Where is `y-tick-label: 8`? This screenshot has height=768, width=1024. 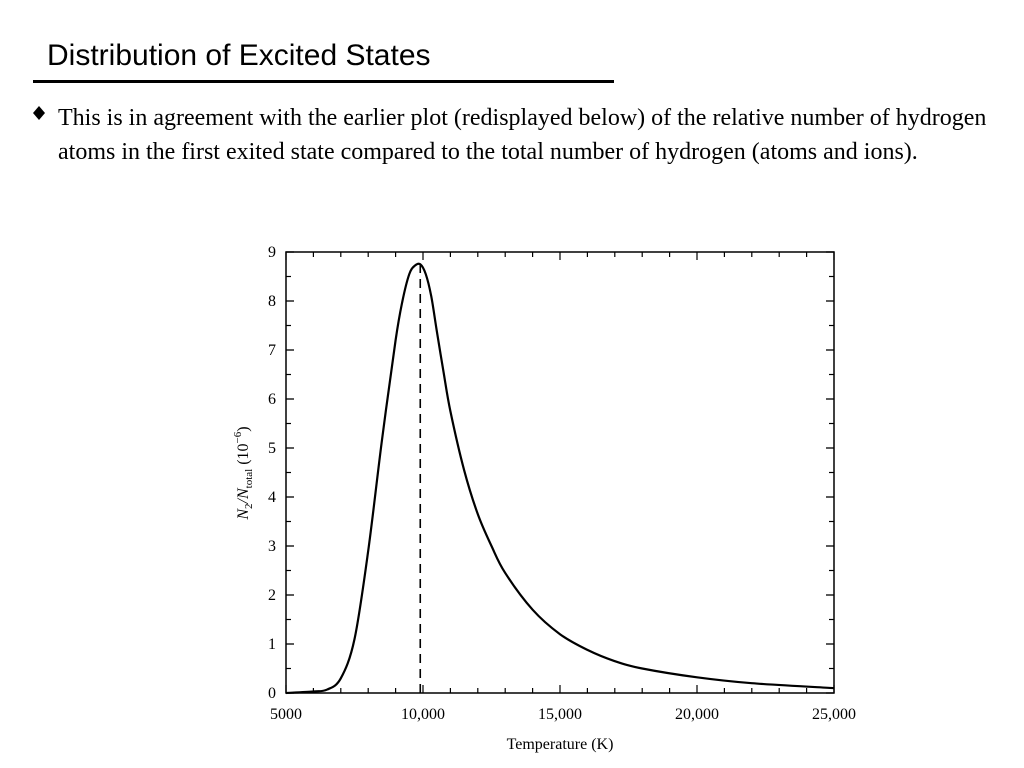 y-tick-label: 8 is located at coordinates (272, 301).